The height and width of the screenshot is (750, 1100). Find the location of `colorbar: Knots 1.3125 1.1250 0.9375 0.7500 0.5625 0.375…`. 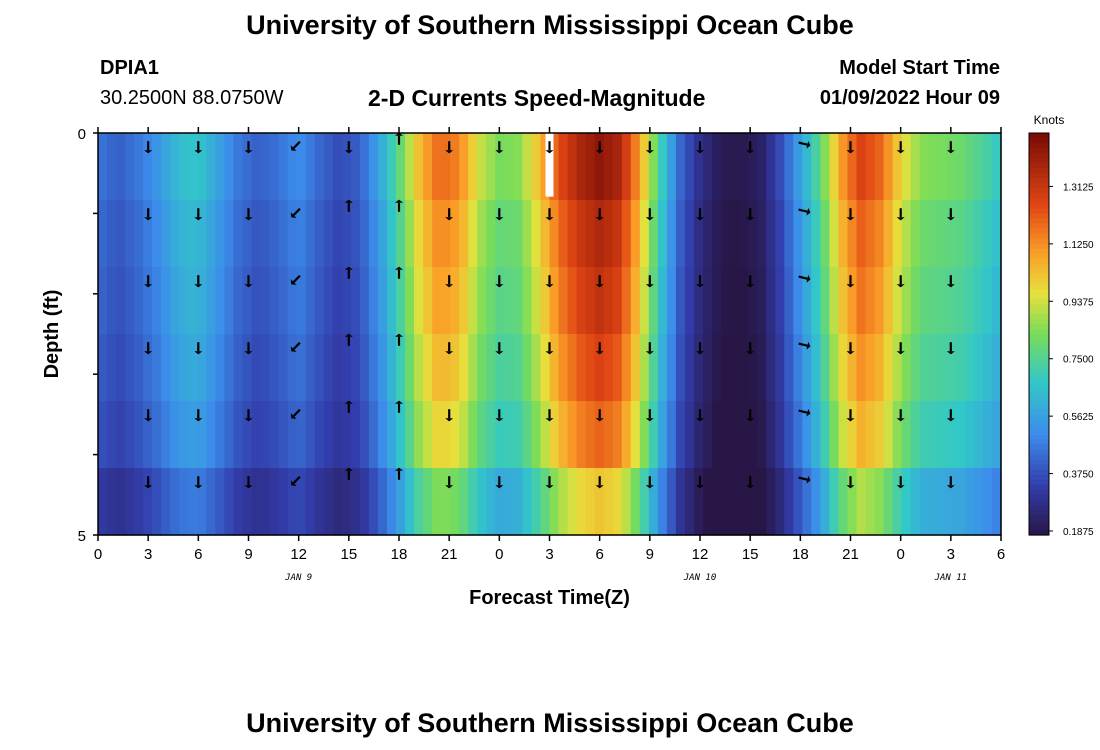

colorbar: Knots 1.3125 1.1250 0.9375 0.7500 0.5625 0.375… is located at coordinates (1061, 325).